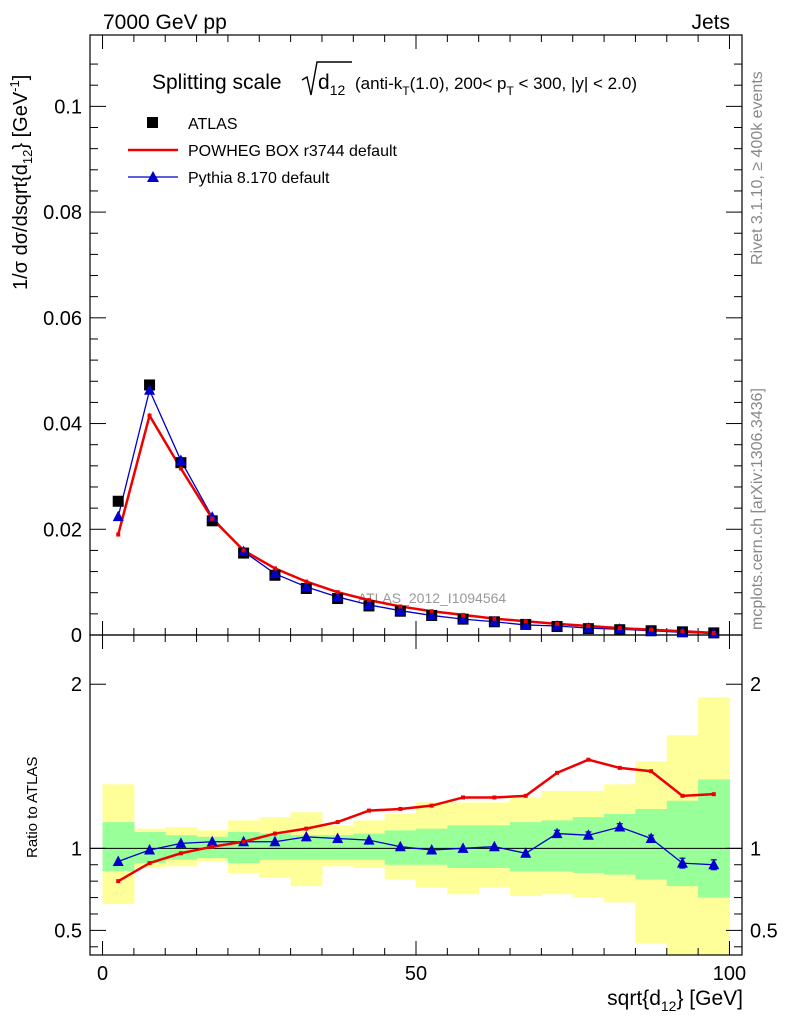  What do you see at coordinates (496, 86) in the screenshot?
I see `title-rest: (anti-kT(1.0), 200< pT < 300, |y| < 2.0)` at bounding box center [496, 86].